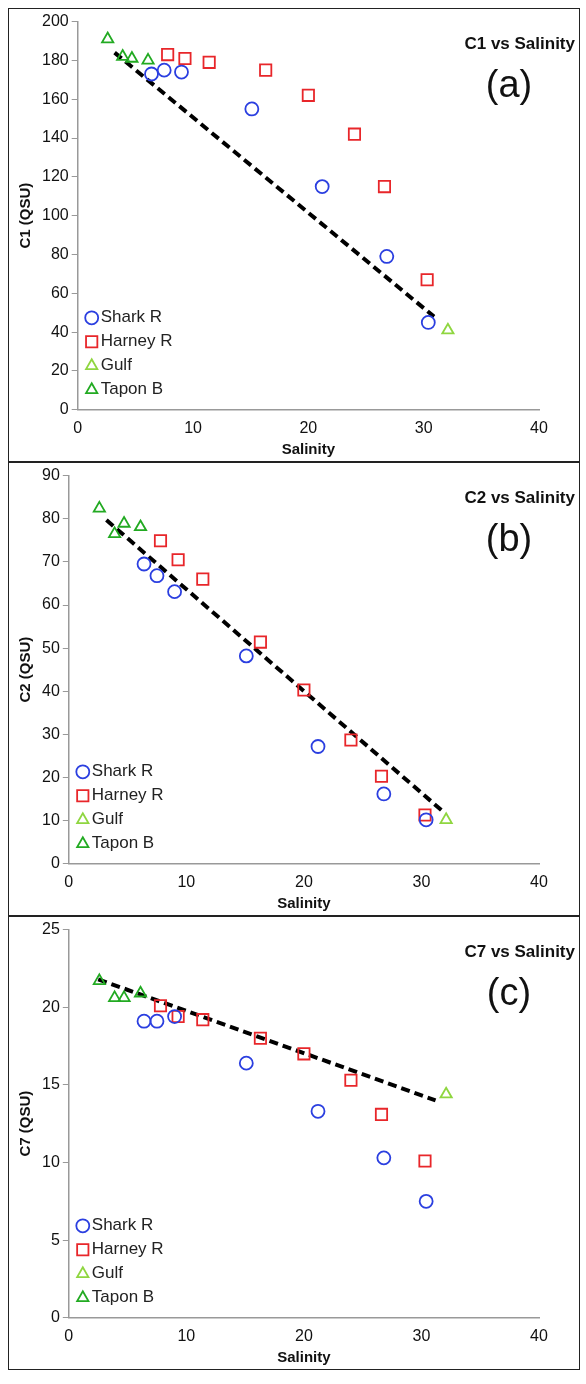  I want to click on annotation: (a), so click(509, 84).